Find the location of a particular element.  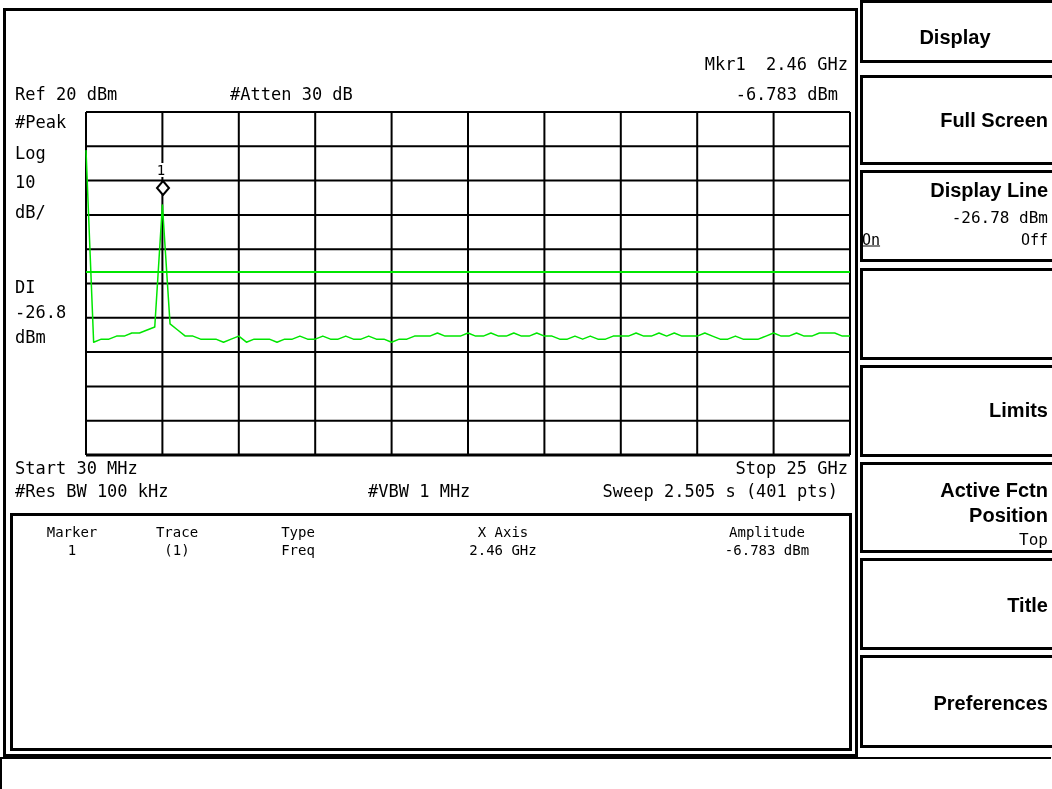

text: On is located at coordinates (871, 239).